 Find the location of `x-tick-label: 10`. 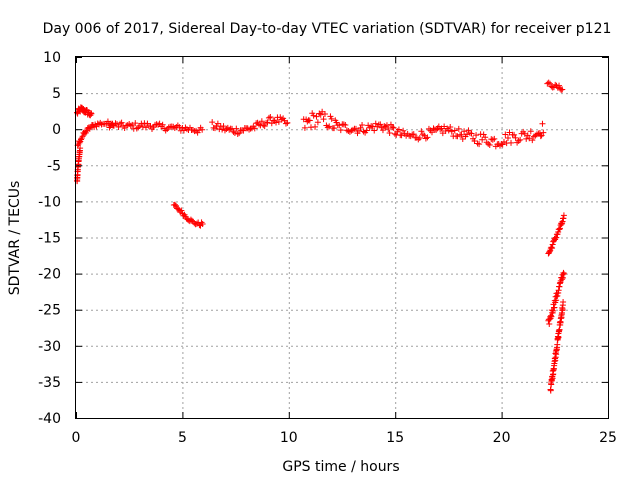

x-tick-label: 10 is located at coordinates (289, 438).